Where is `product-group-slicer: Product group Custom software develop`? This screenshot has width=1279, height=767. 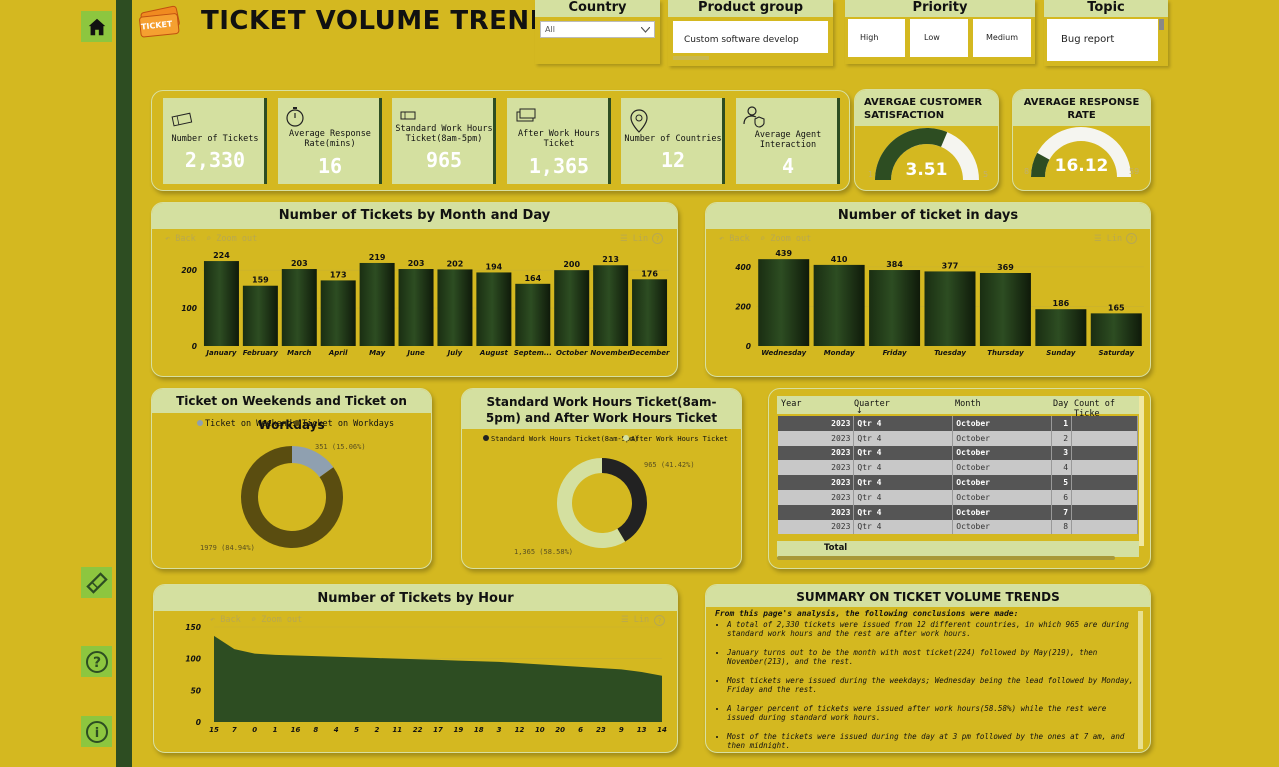 product-group-slicer: Product group Custom software develop is located at coordinates (750, 33).